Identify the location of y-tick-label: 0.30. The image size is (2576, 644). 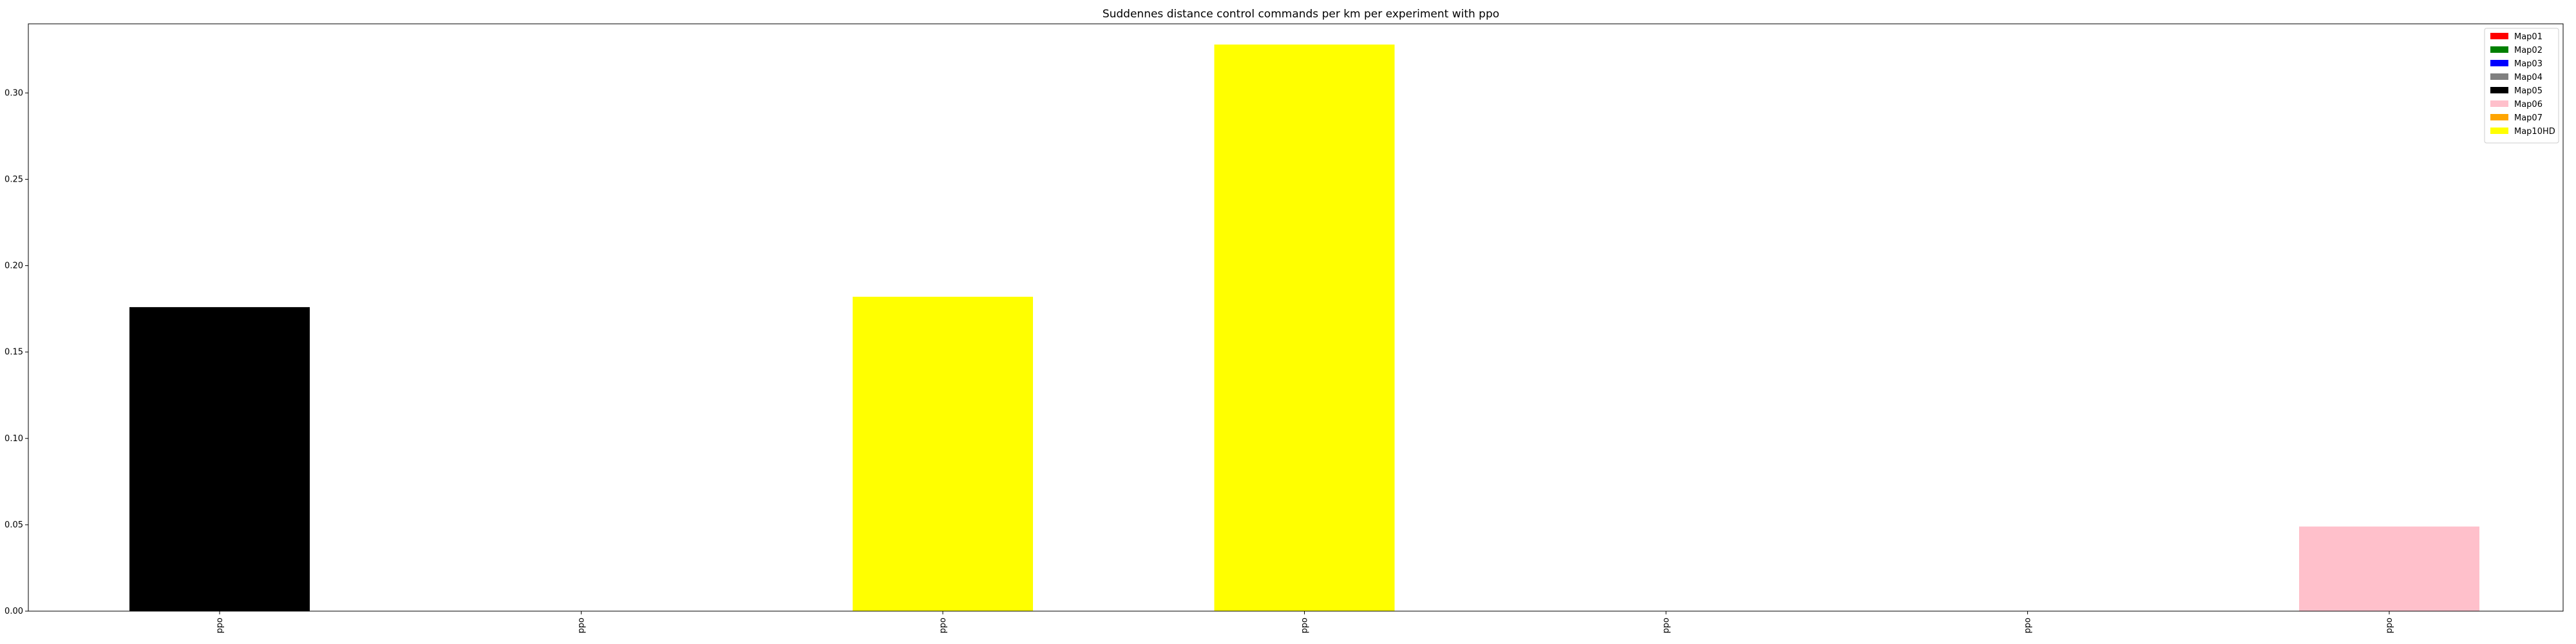
(14, 93).